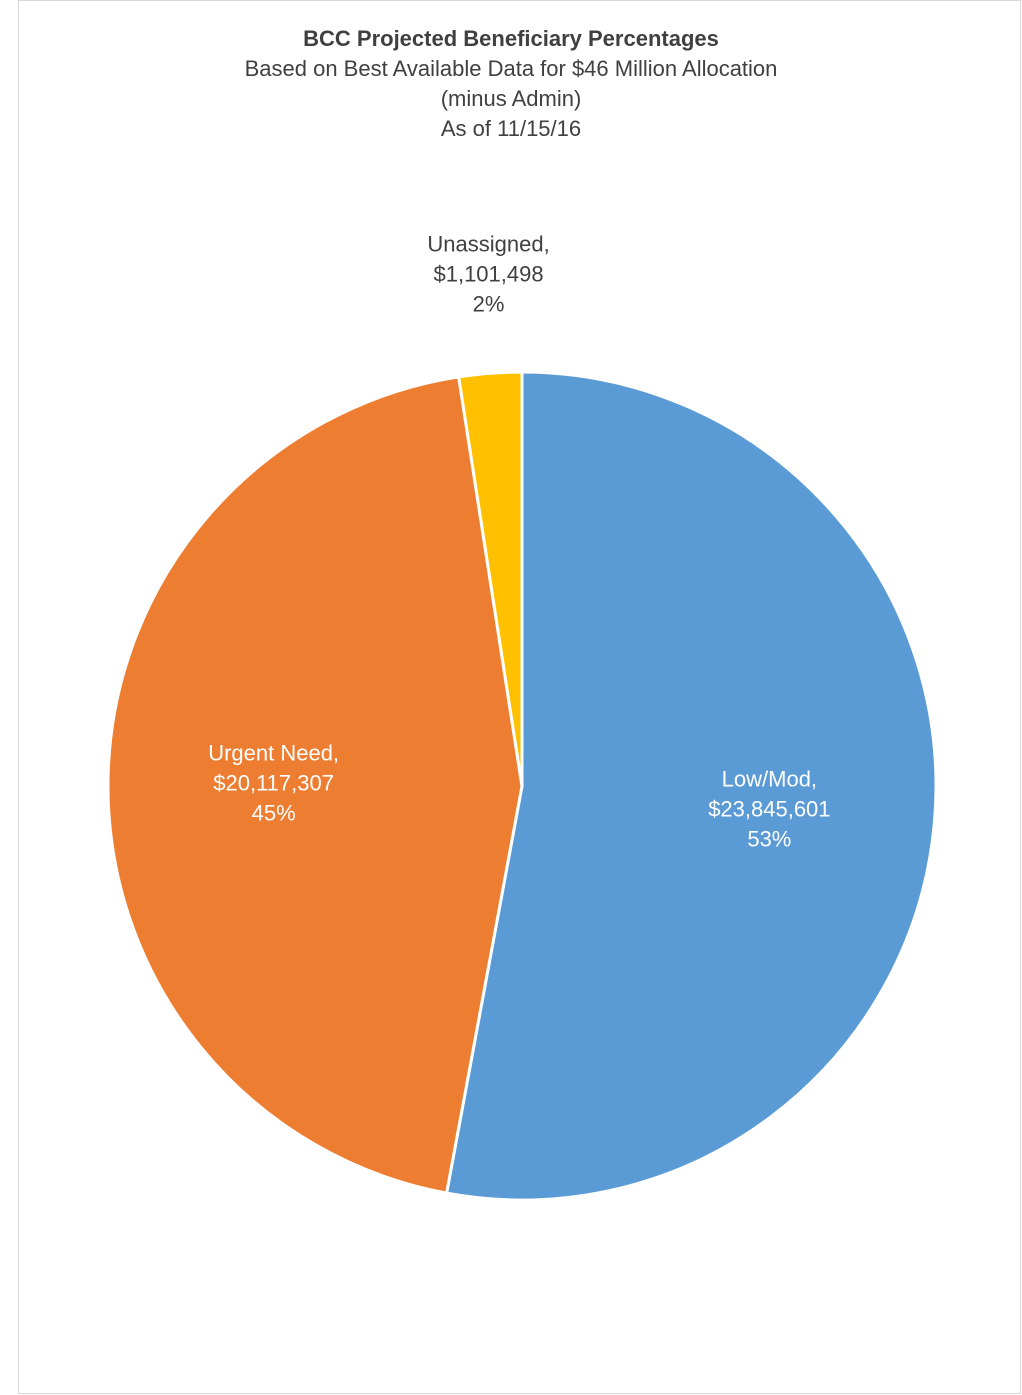  I want to click on data-label-name: Low/Mod,, so click(769, 779).